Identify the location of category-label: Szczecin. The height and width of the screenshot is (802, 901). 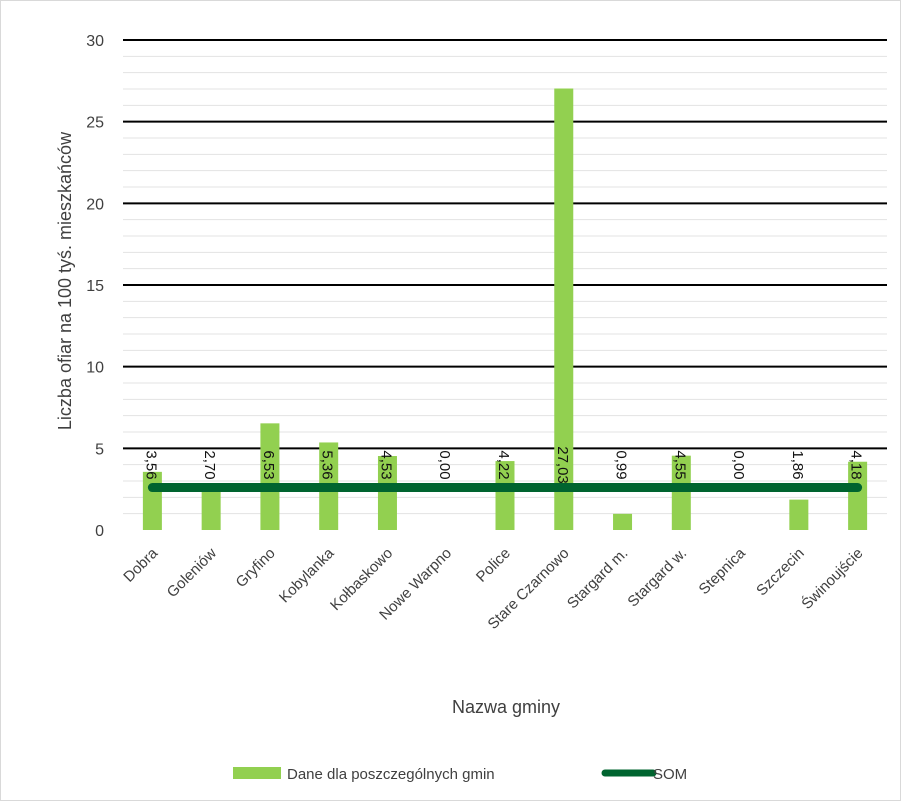
(780, 572).